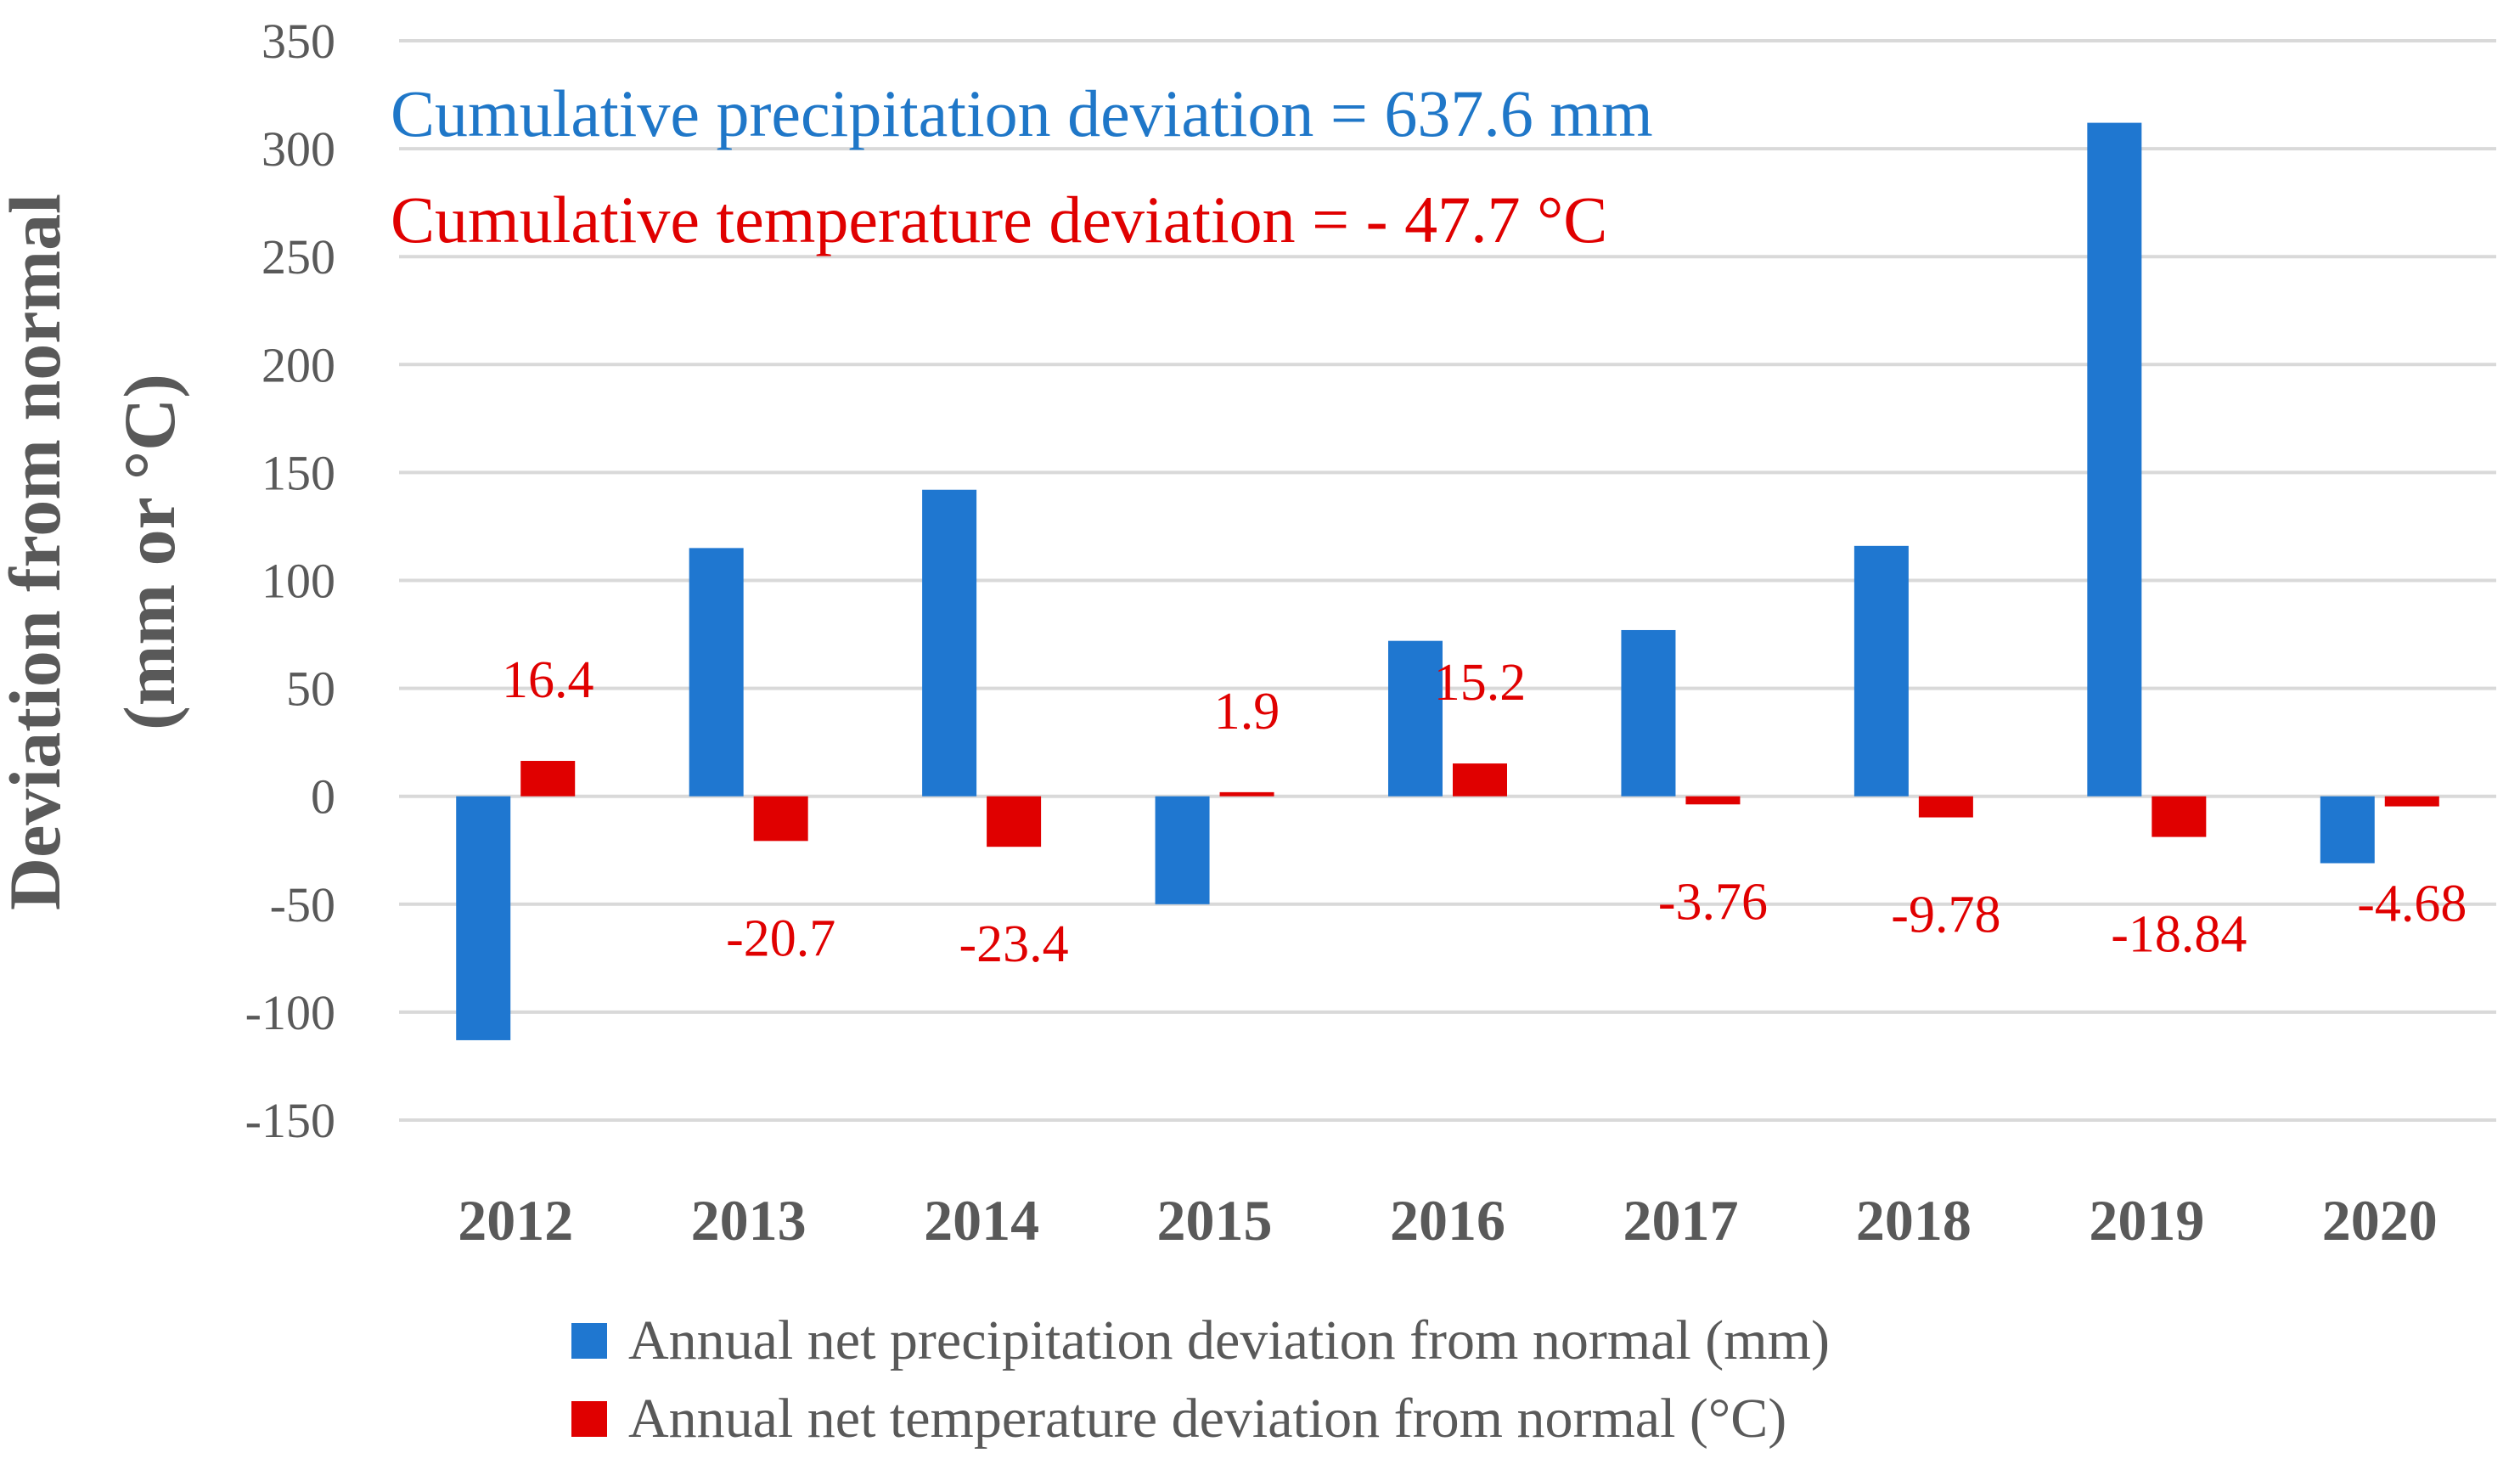 This screenshot has height=1464, width=2520. I want to click on data-label-temperature: -18.84, so click(2179, 935).